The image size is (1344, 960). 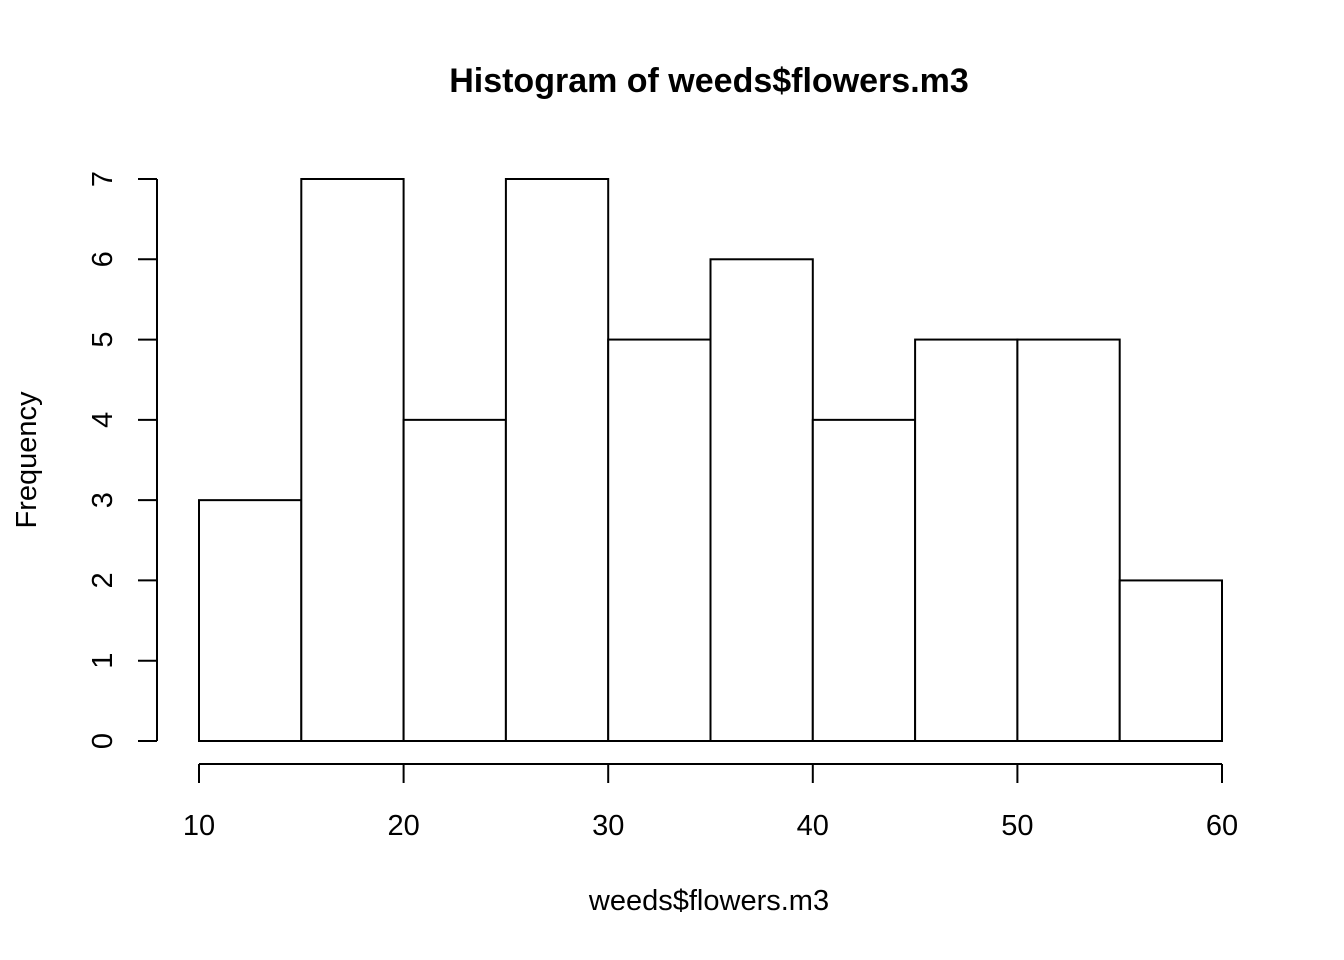 I want to click on chart-title: Histogram of weeds$flowers.m3, so click(x=709, y=81).